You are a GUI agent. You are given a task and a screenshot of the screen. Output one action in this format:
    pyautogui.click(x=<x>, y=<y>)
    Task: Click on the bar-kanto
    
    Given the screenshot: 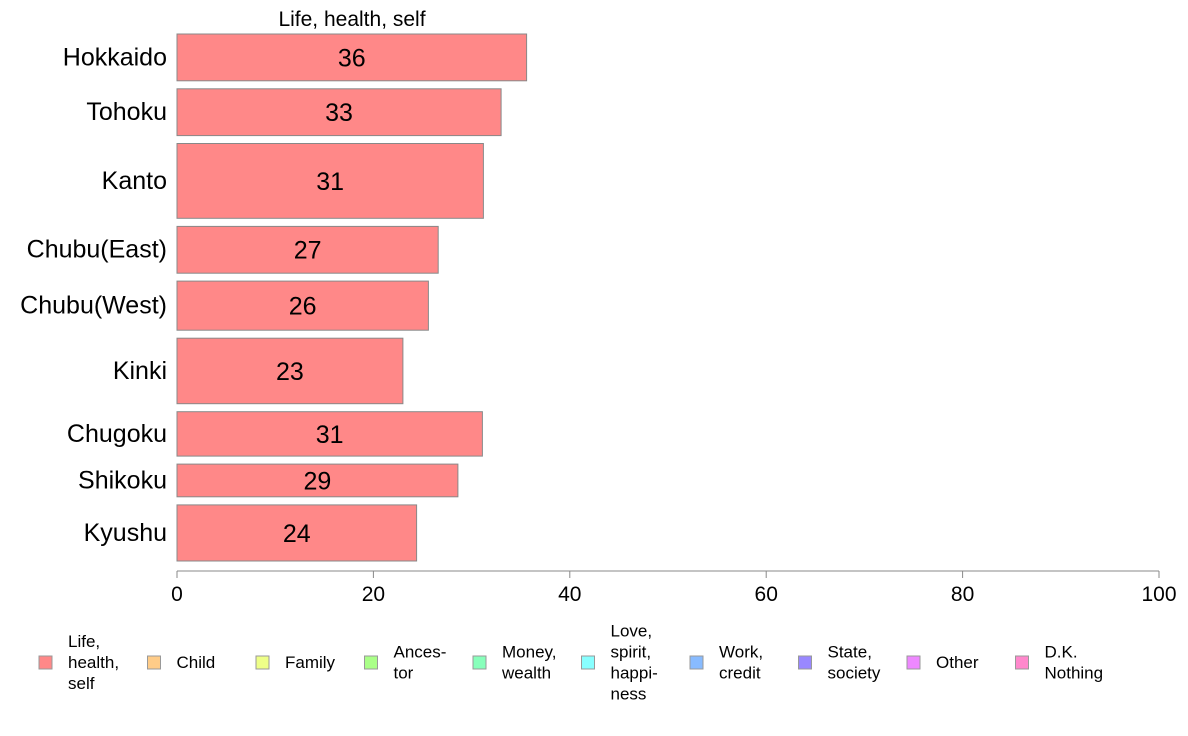 What is the action you would take?
    pyautogui.click(x=330, y=181)
    